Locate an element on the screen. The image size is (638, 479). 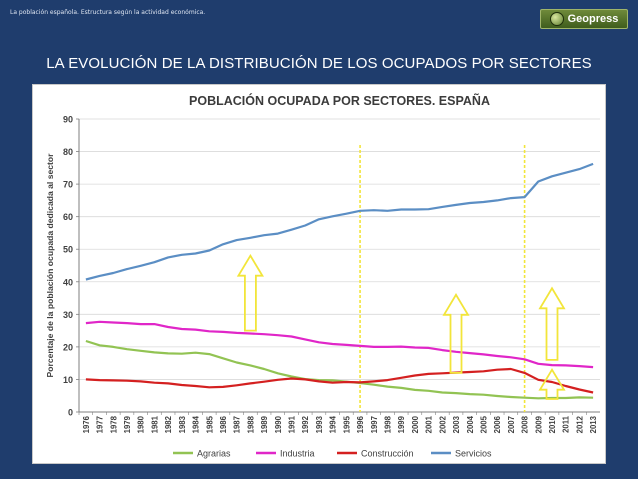
x-tick-label: 2006 is located at coordinates (497, 424).